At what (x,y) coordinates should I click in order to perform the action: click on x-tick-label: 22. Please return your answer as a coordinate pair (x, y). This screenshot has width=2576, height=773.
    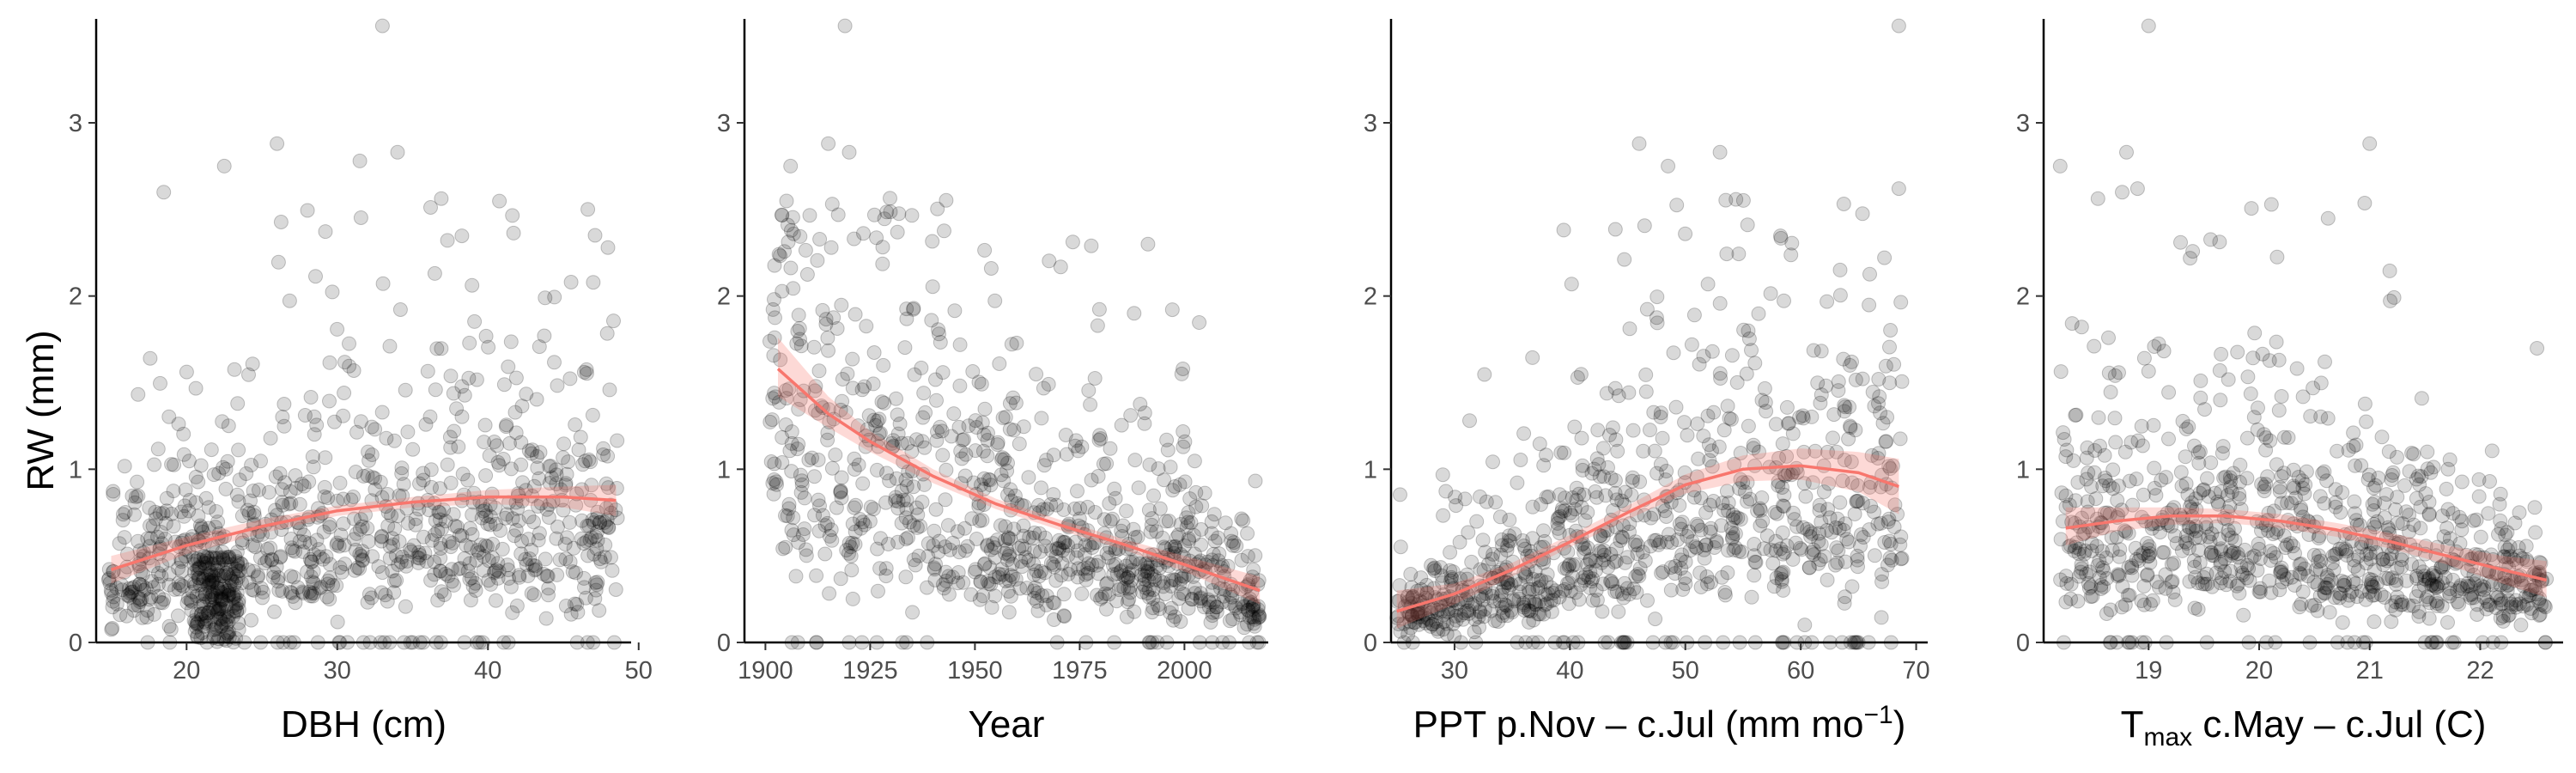
    Looking at the image, I should click on (2480, 671).